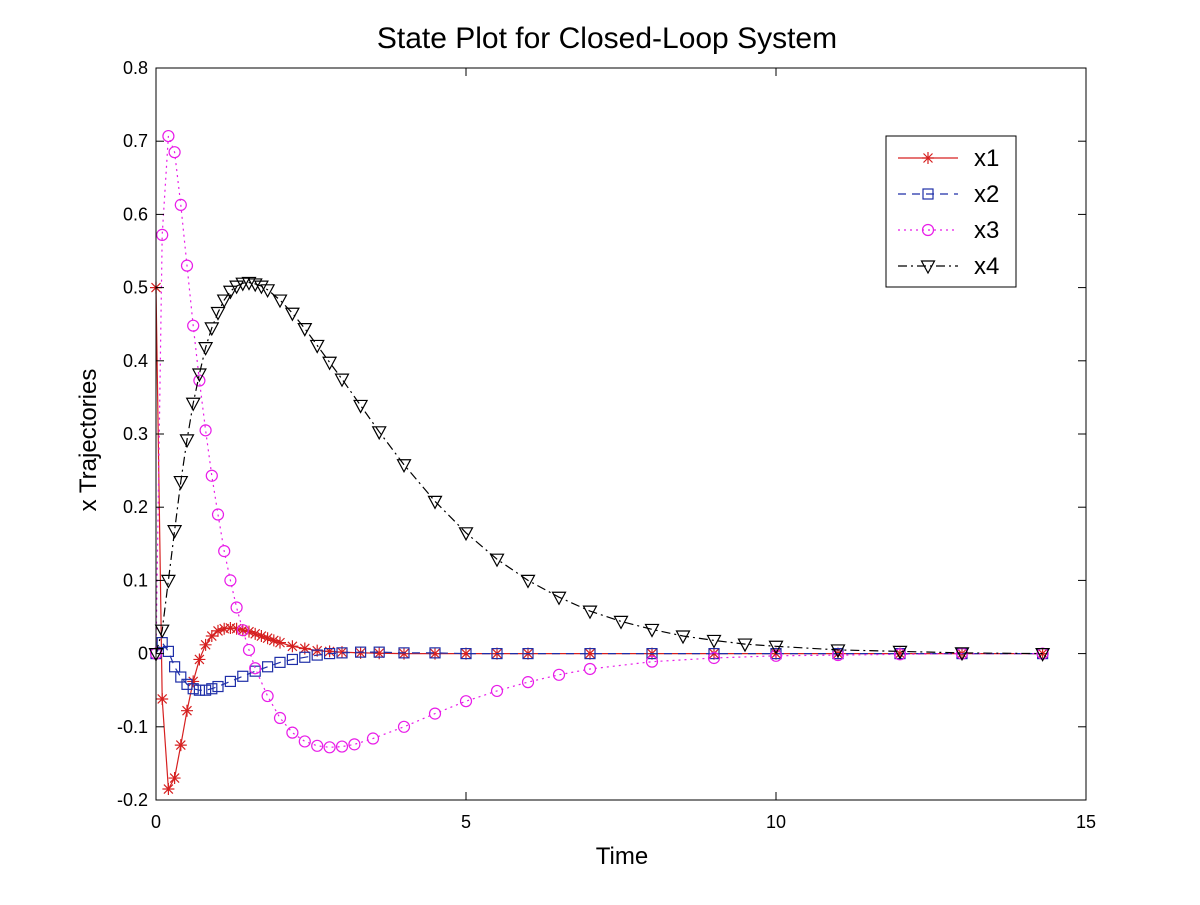 The height and width of the screenshot is (905, 1200). What do you see at coordinates (986, 266) in the screenshot?
I see `legend-label-x4: x4` at bounding box center [986, 266].